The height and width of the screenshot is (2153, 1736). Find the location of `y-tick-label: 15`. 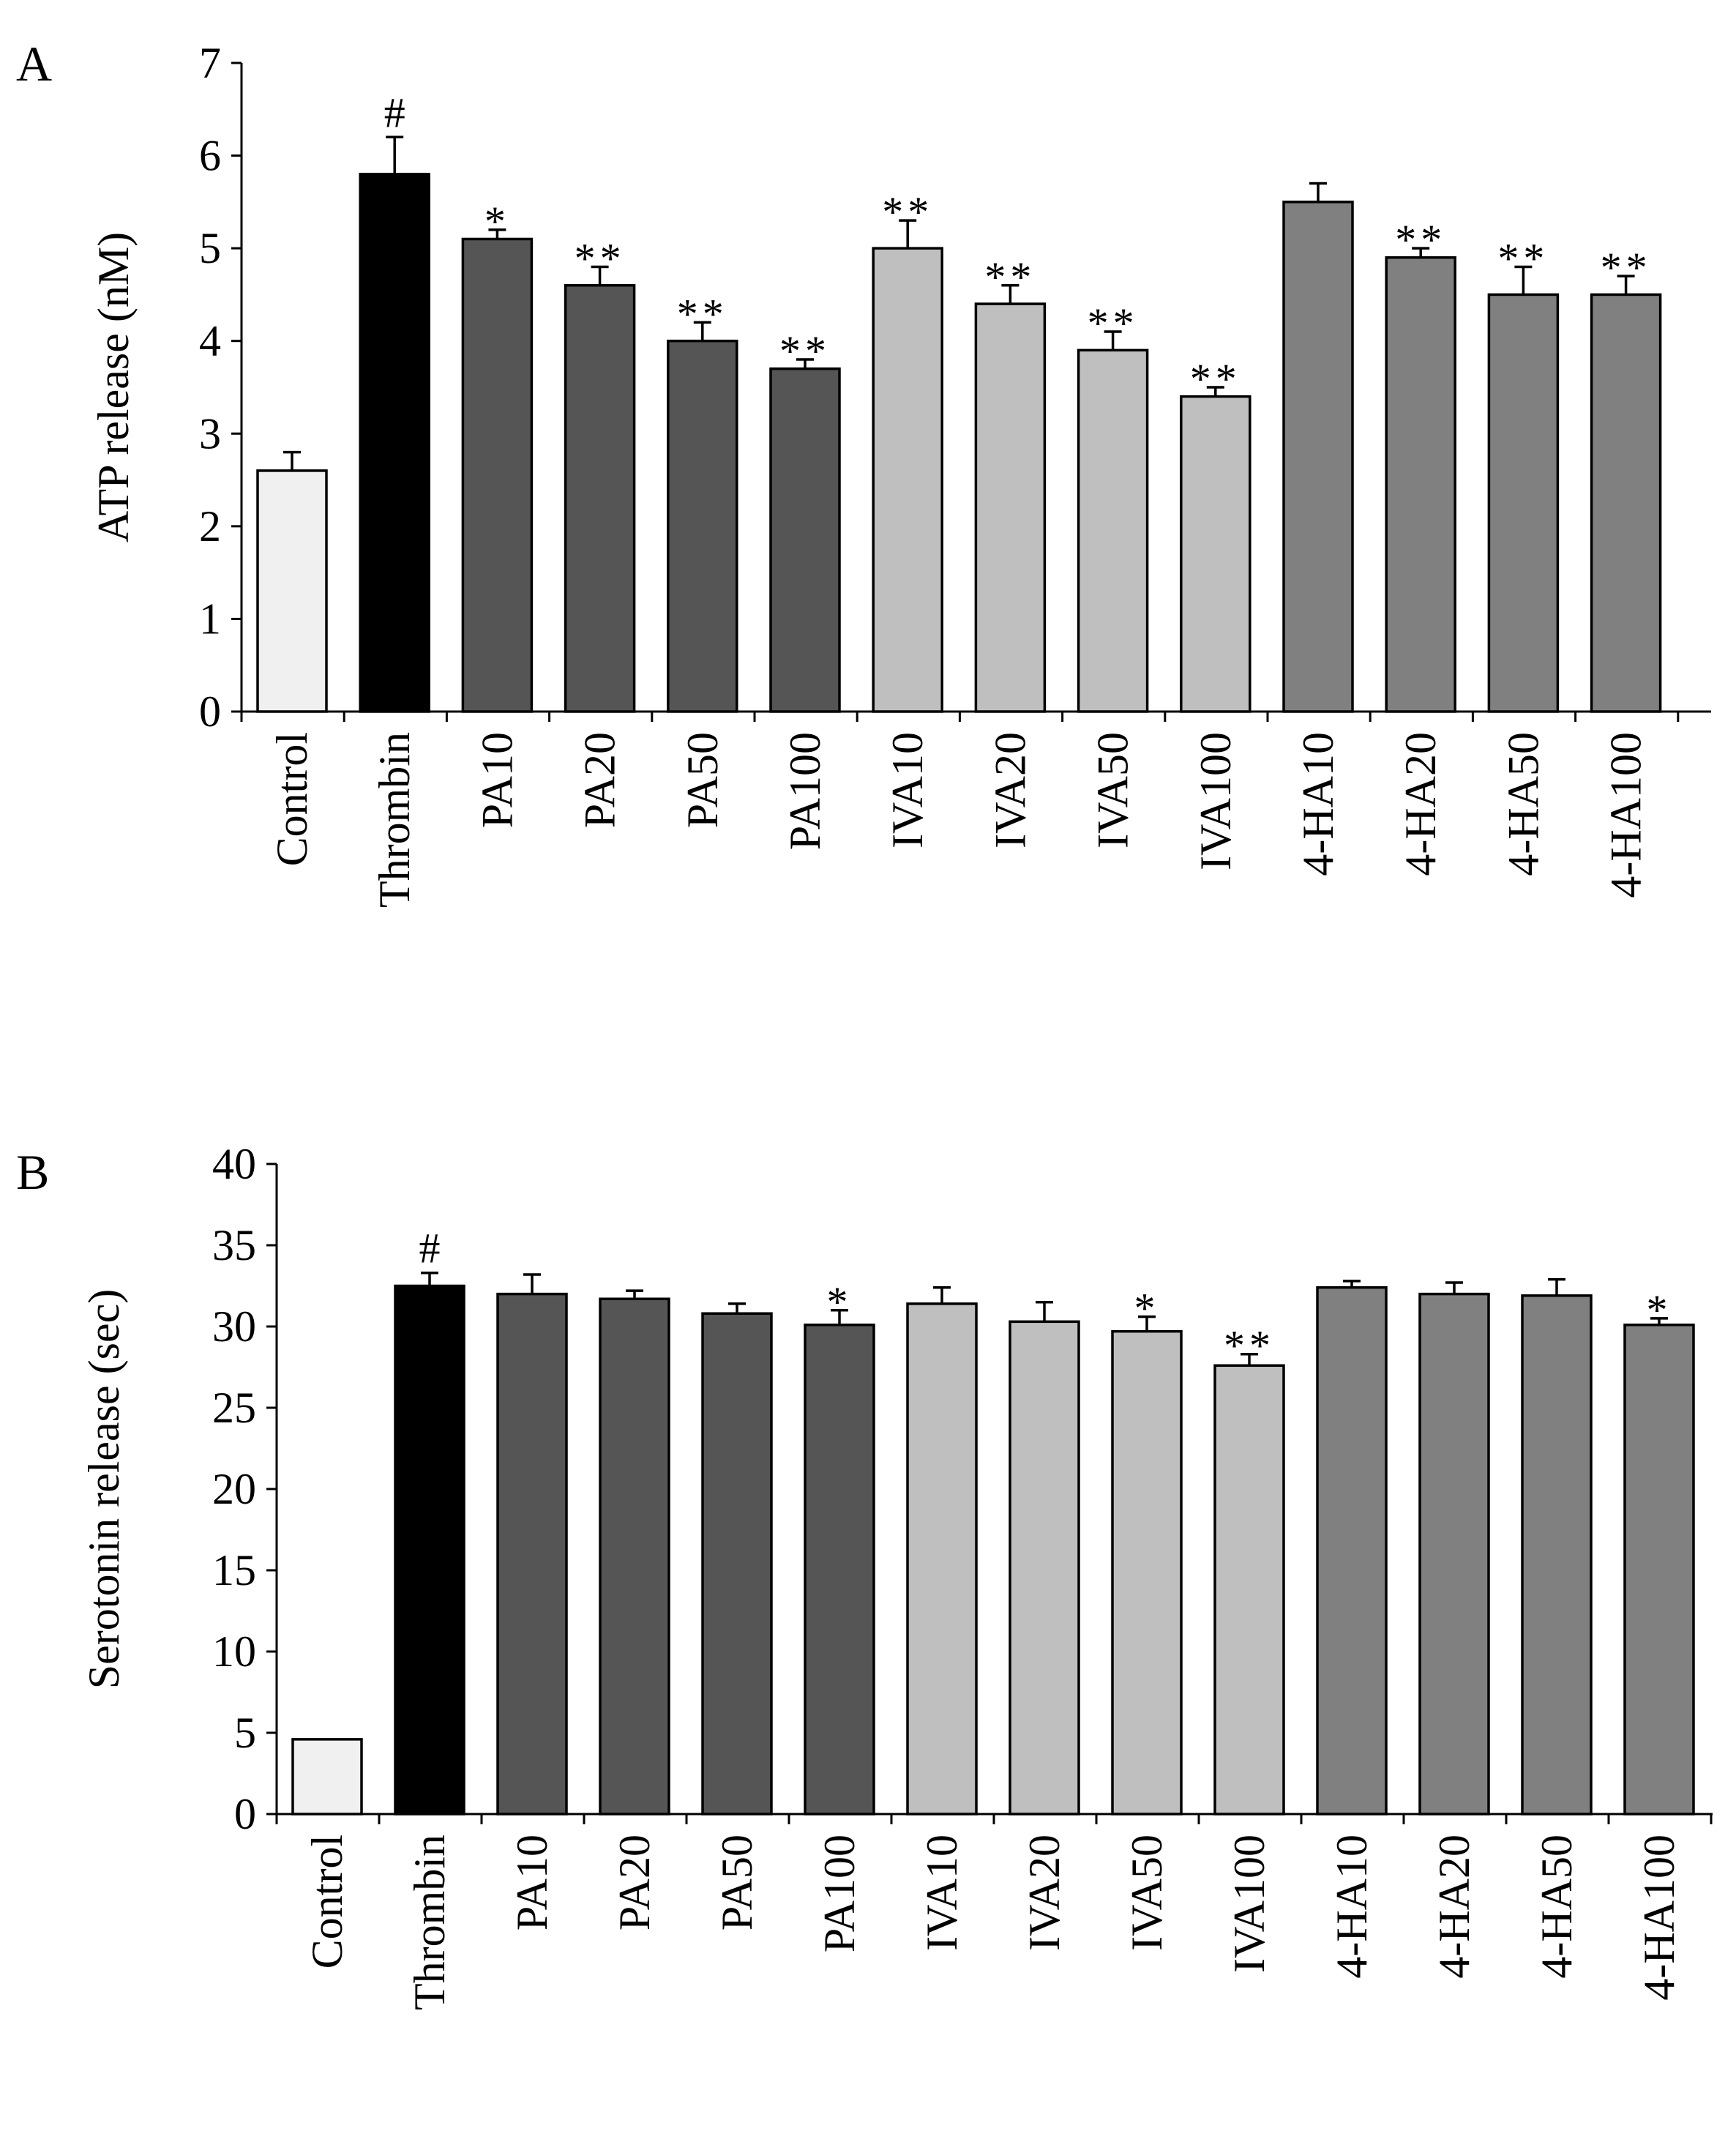

y-tick-label: 15 is located at coordinates (234, 1570).